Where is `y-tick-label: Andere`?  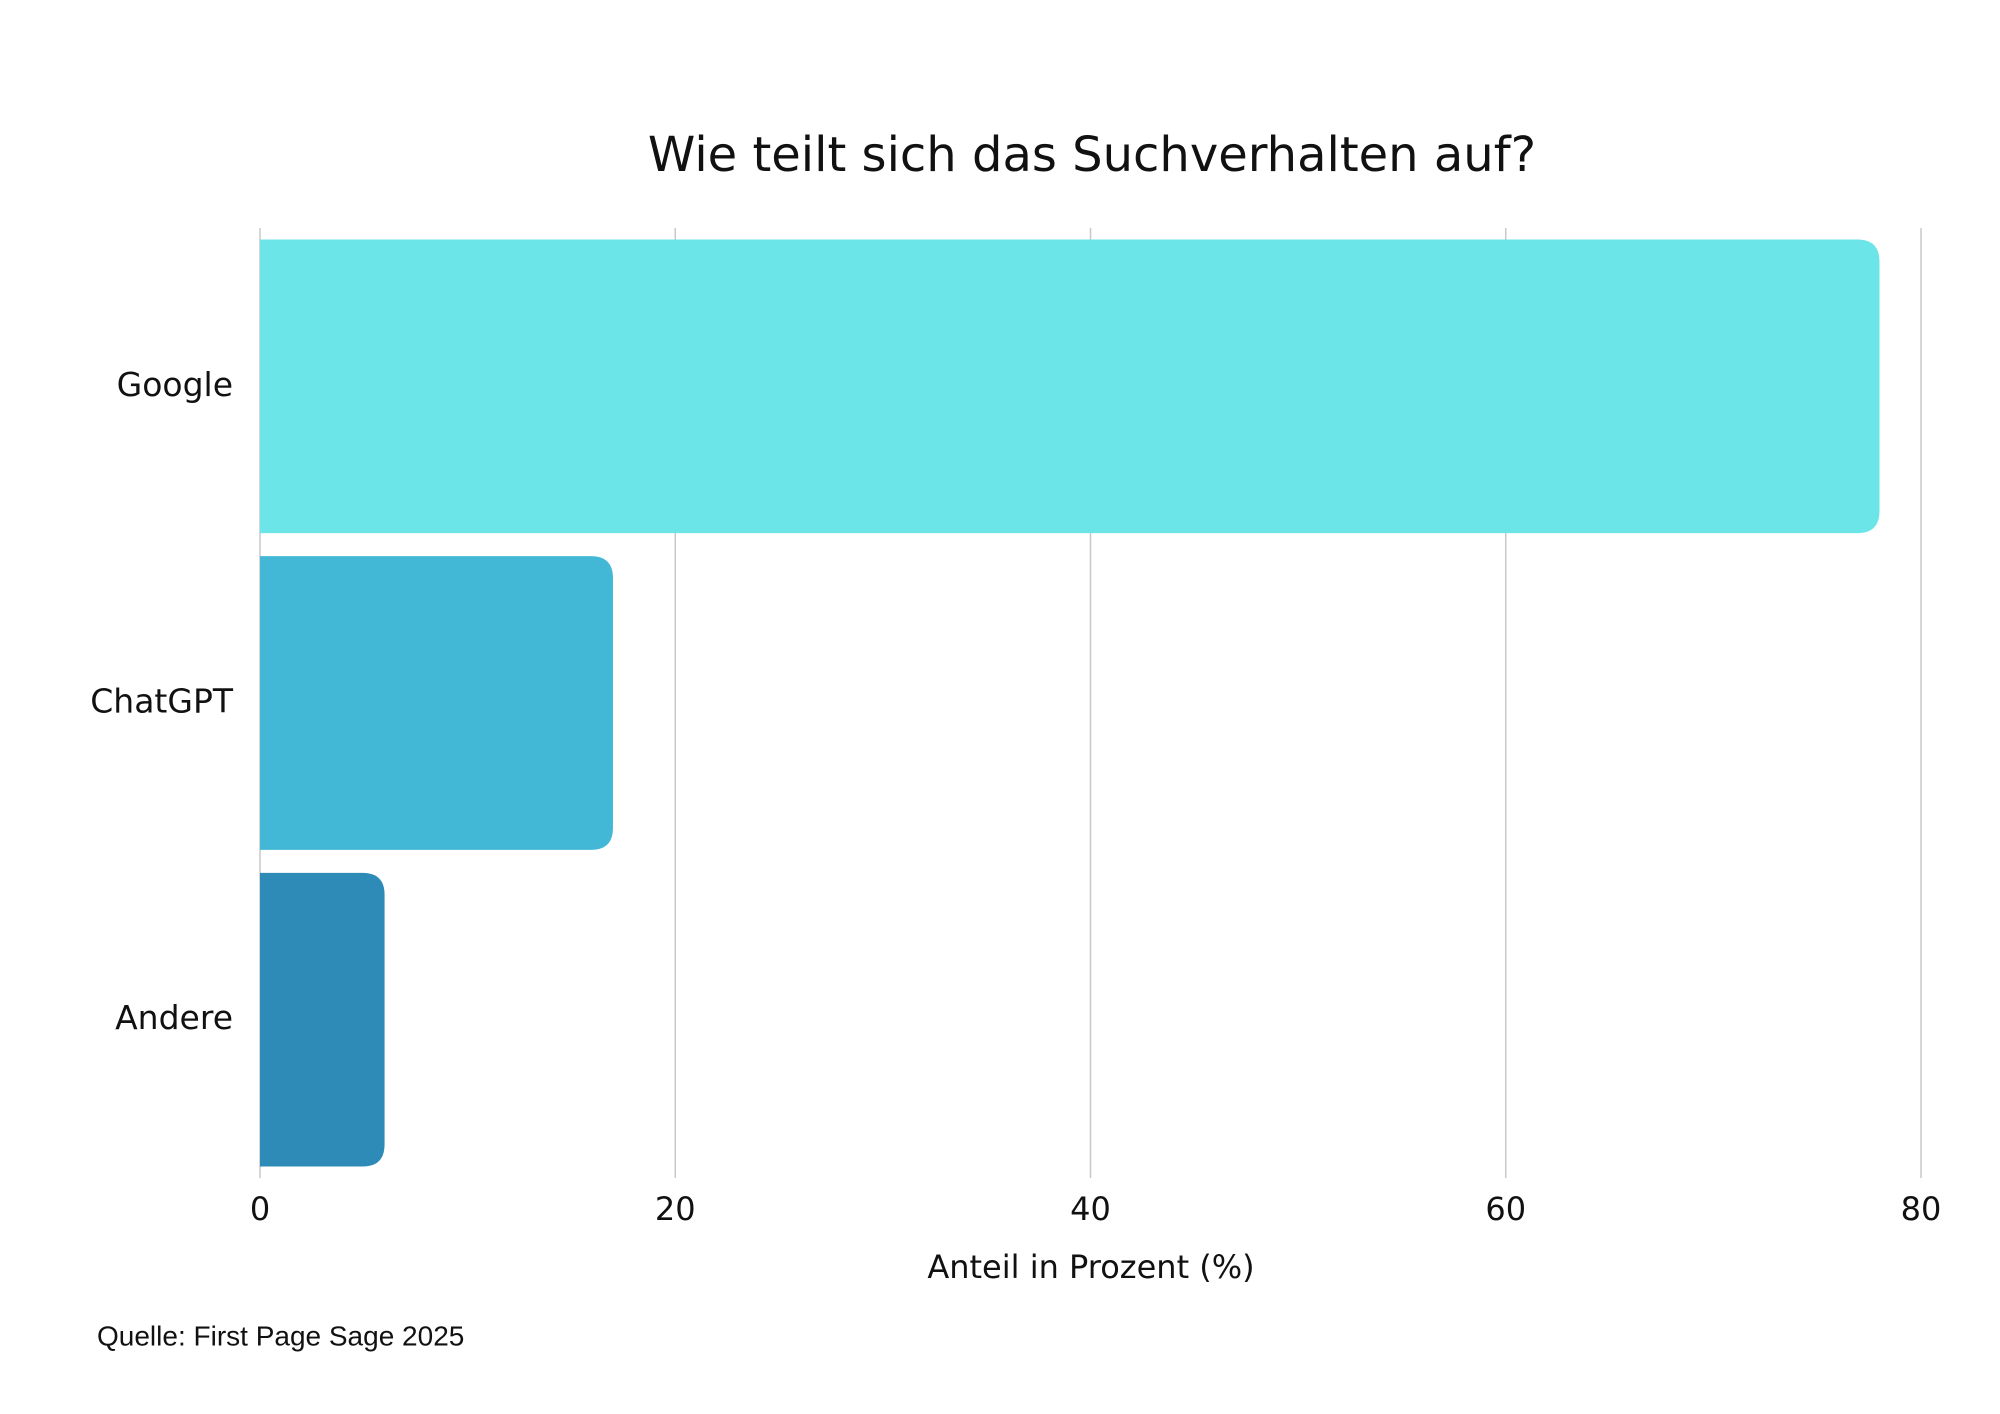
y-tick-label: Andere is located at coordinates (174, 1017).